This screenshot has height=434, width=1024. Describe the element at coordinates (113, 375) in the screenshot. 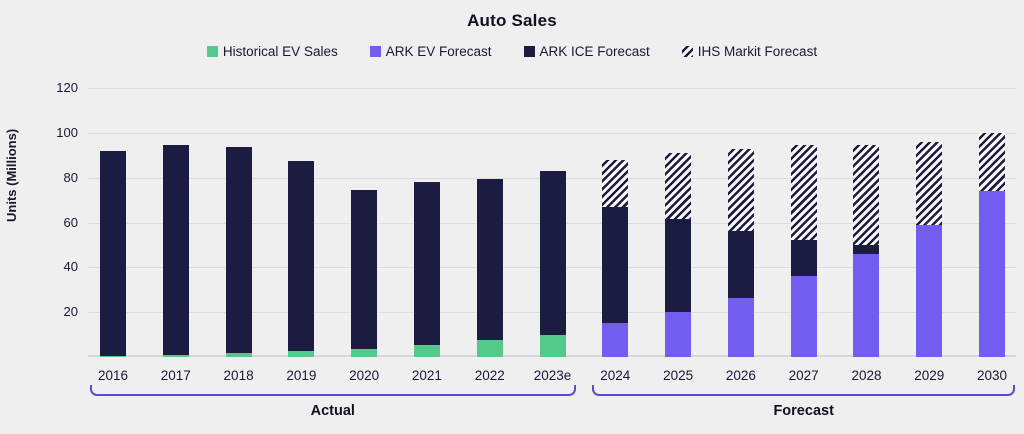

I see `x-tick-label-2016: 2016` at that location.